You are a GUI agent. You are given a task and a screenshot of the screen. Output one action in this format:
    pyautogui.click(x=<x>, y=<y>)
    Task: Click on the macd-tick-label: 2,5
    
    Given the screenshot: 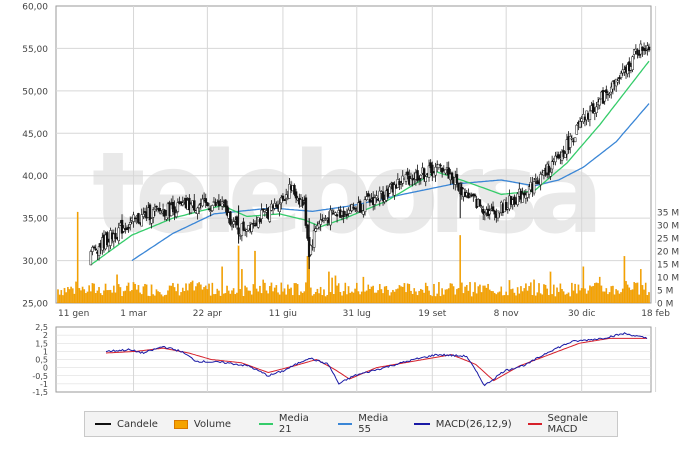 What is the action you would take?
    pyautogui.click(x=41, y=327)
    